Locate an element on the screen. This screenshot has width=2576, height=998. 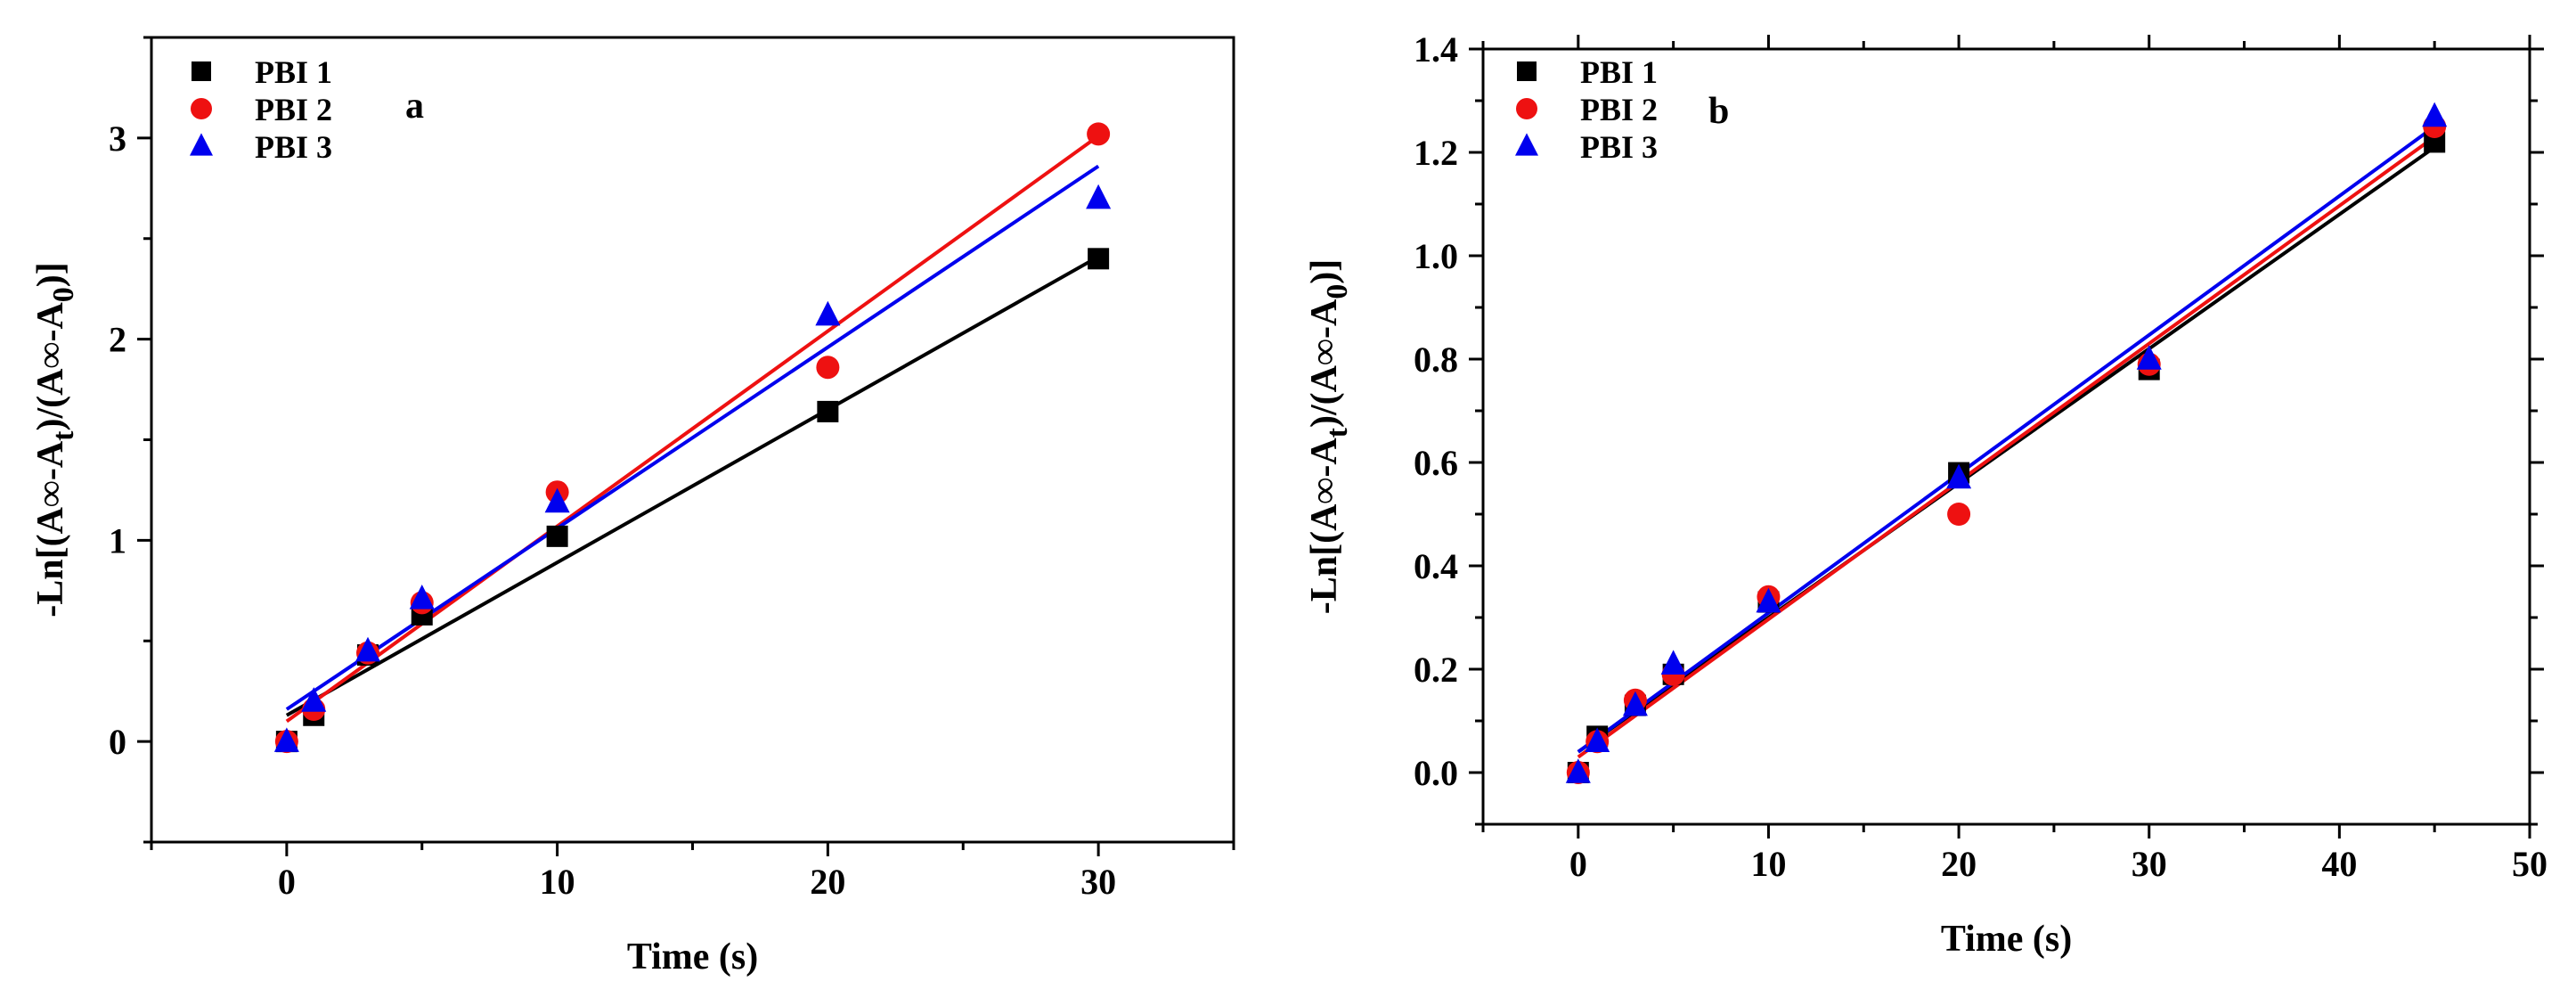
y-tick-label: 0.4 is located at coordinates (1436, 566).